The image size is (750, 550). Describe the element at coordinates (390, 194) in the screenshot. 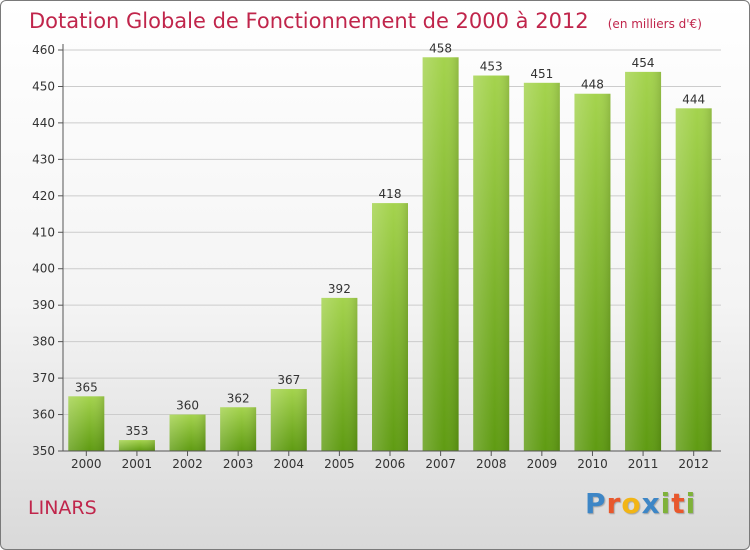

I see `value-label-2006: 418` at that location.